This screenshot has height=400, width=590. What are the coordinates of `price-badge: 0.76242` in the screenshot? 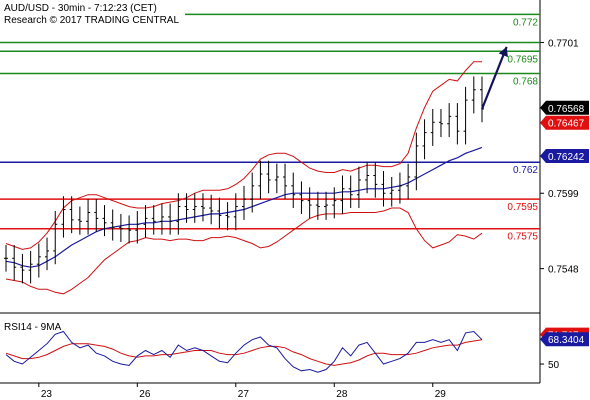 It's located at (564, 155).